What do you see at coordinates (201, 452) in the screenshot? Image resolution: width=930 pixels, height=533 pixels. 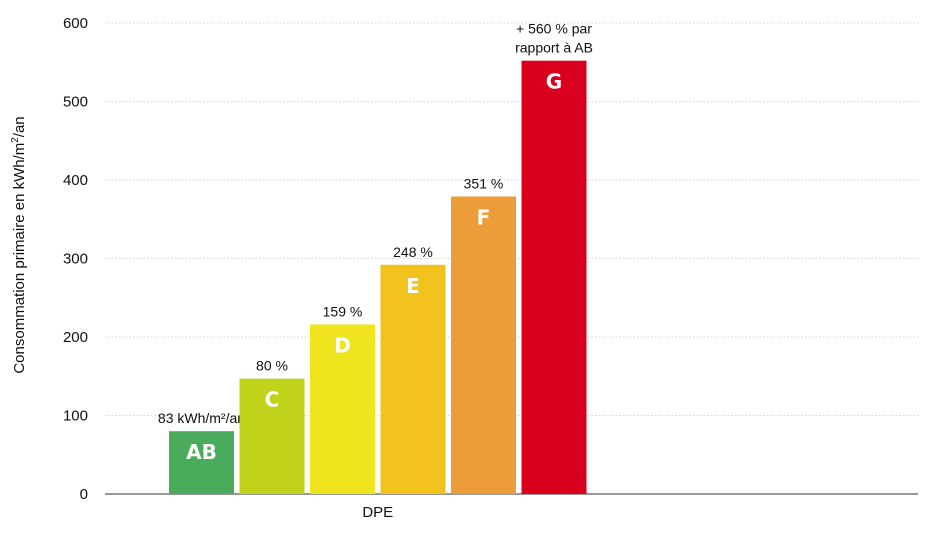 I see `bar-label-ab: AB` at bounding box center [201, 452].